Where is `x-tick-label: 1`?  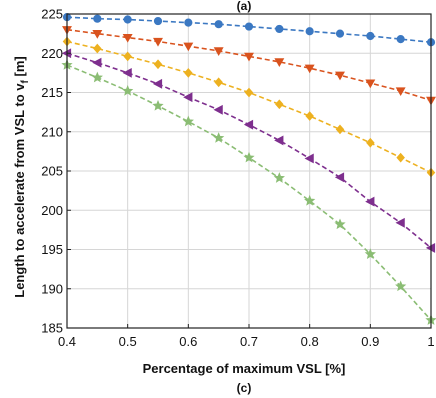
x-tick-label: 1 is located at coordinates (430, 341).